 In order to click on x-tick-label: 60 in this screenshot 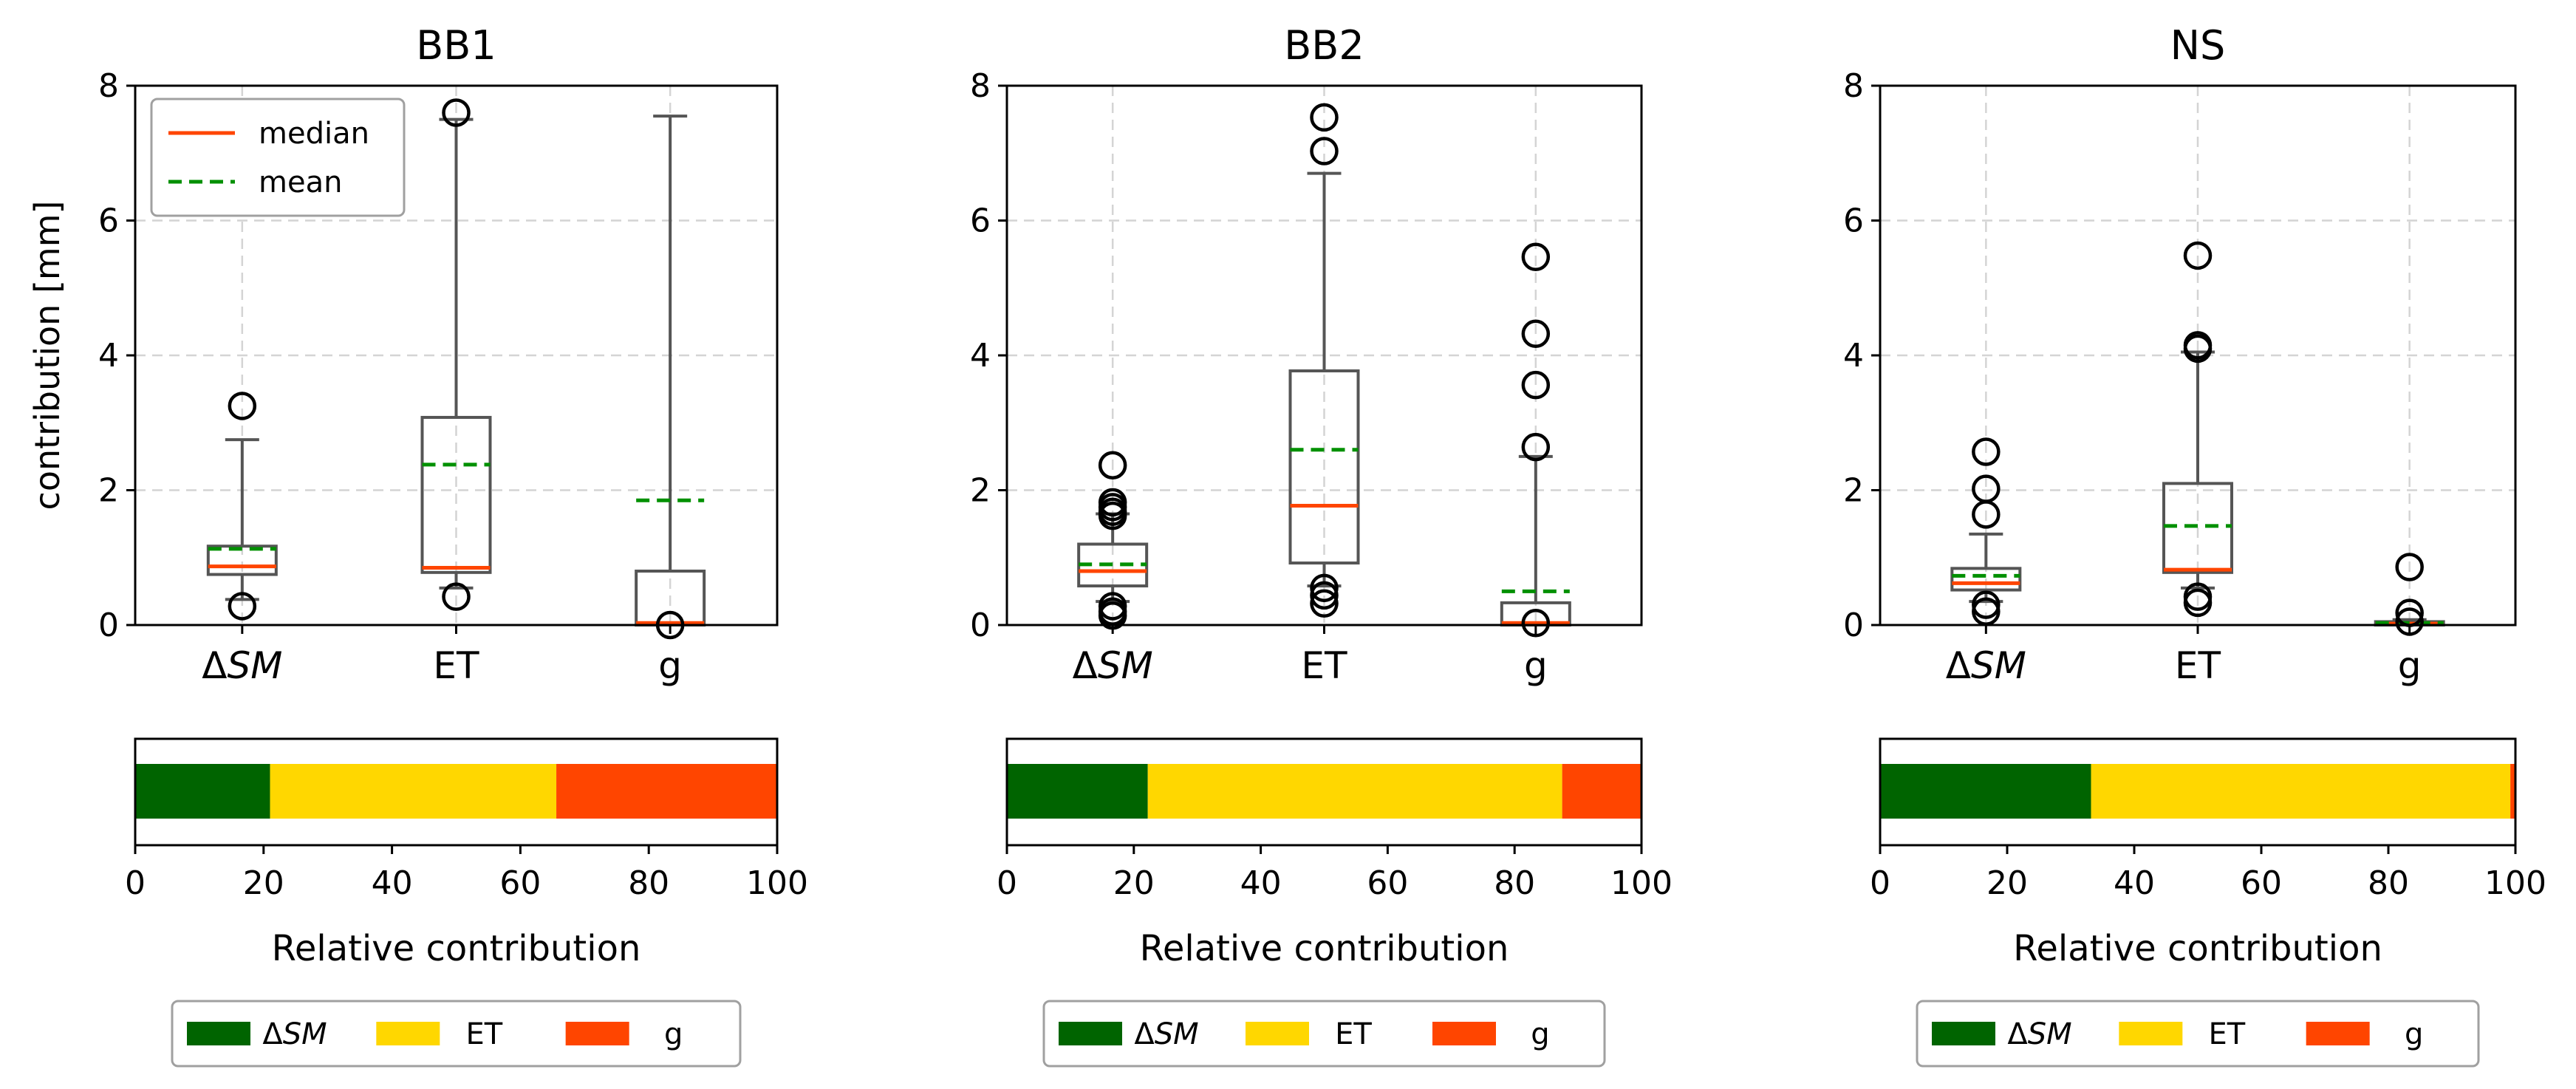, I will do `click(2261, 883)`.